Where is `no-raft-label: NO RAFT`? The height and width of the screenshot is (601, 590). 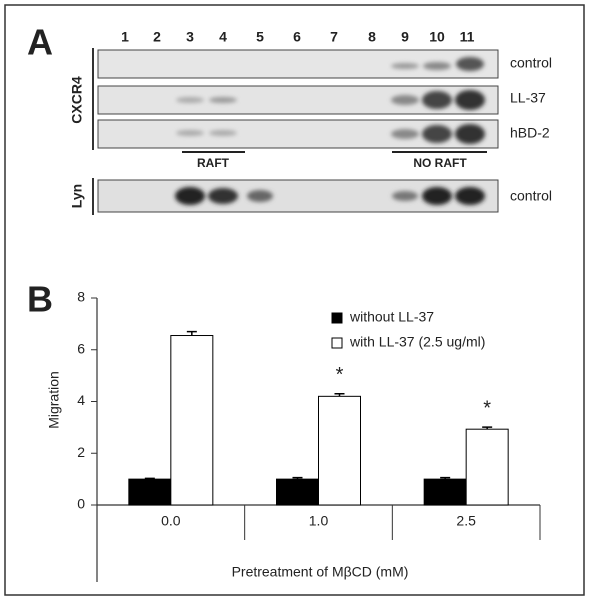
no-raft-label: NO RAFT is located at coordinates (440, 163).